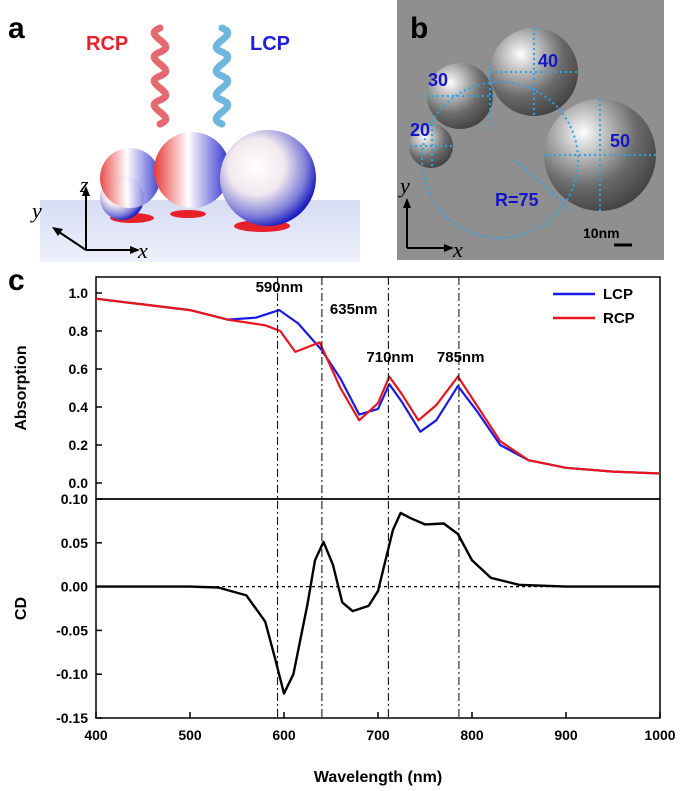 This screenshot has height=791, width=685. Describe the element at coordinates (74, 587) in the screenshot. I see `cd-y-tick-label: 0.00` at that location.